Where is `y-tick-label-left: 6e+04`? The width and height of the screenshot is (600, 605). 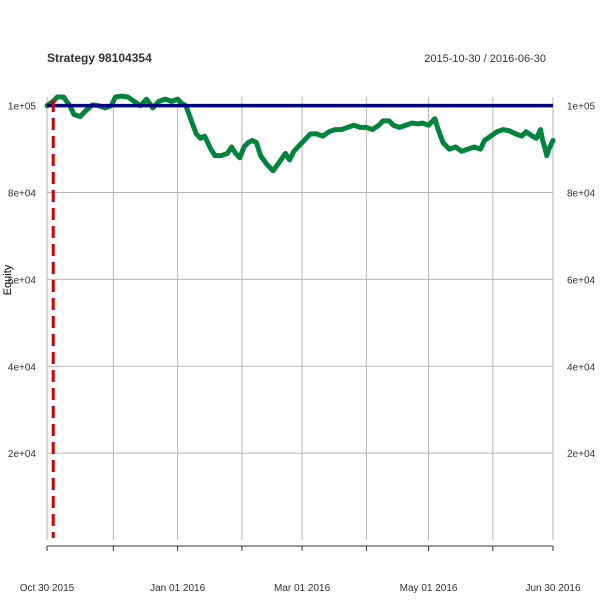 y-tick-label-left: 6e+04 is located at coordinates (22, 280).